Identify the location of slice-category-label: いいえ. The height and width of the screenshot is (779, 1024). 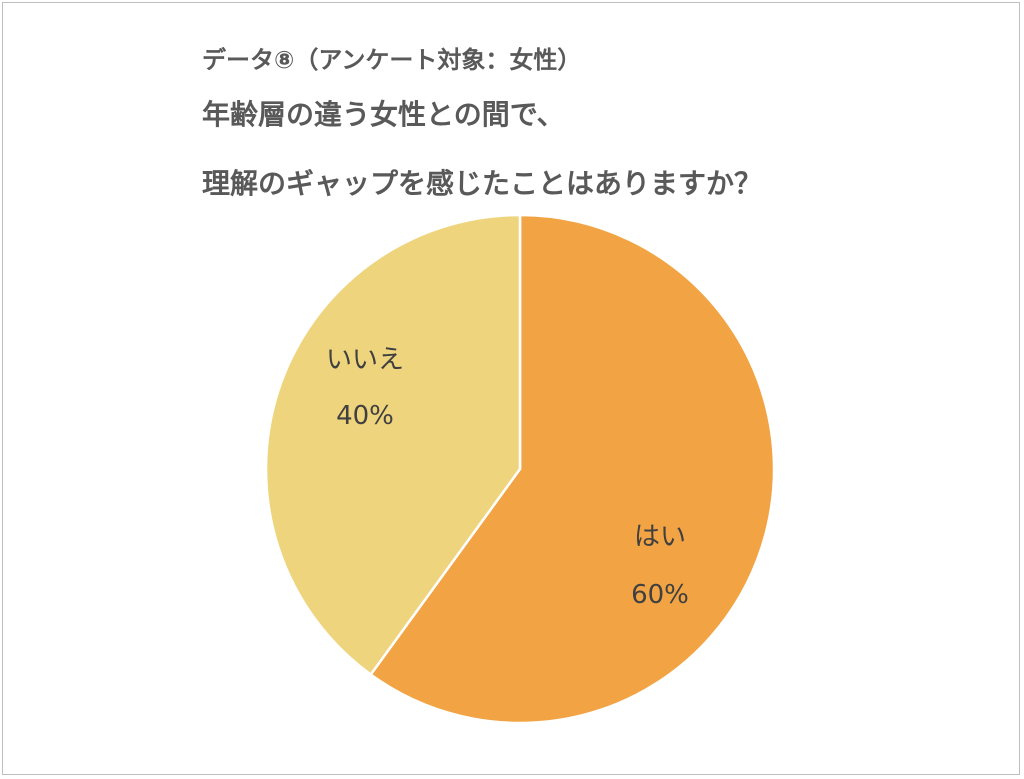
(365, 360).